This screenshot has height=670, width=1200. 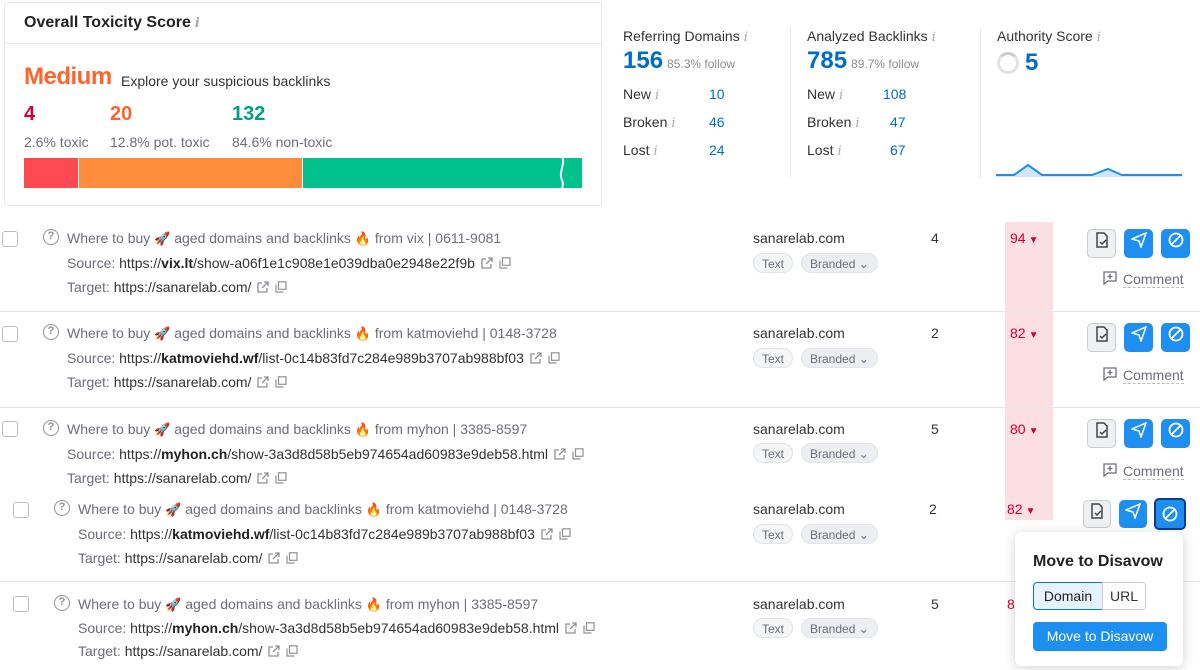 I want to click on backlinks-lost-value: 67, so click(x=898, y=150).